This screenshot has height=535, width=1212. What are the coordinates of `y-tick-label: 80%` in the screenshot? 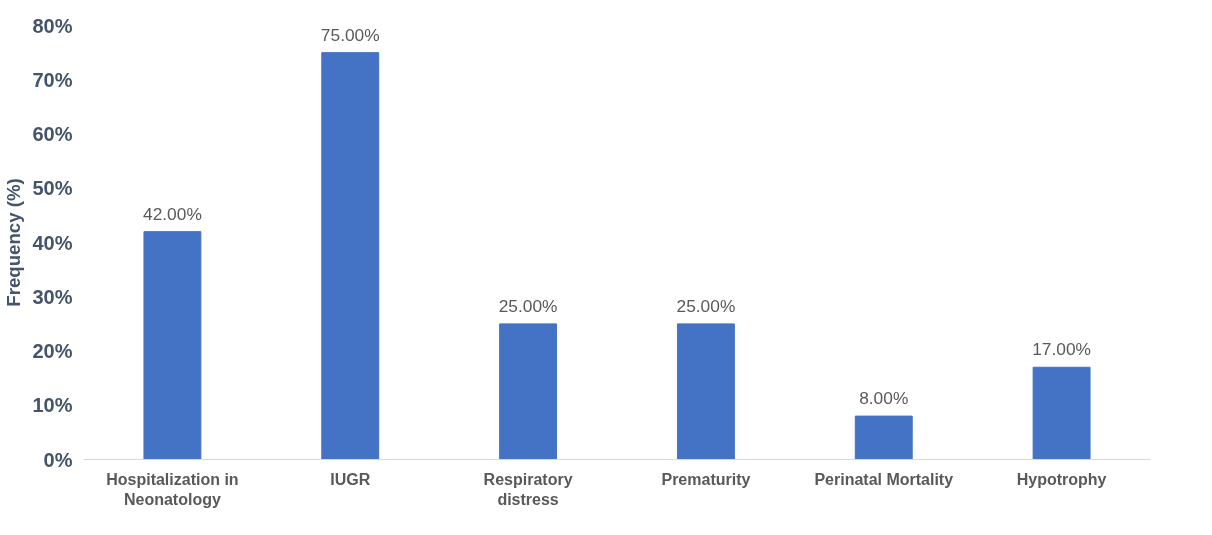 It's located at (52, 25).